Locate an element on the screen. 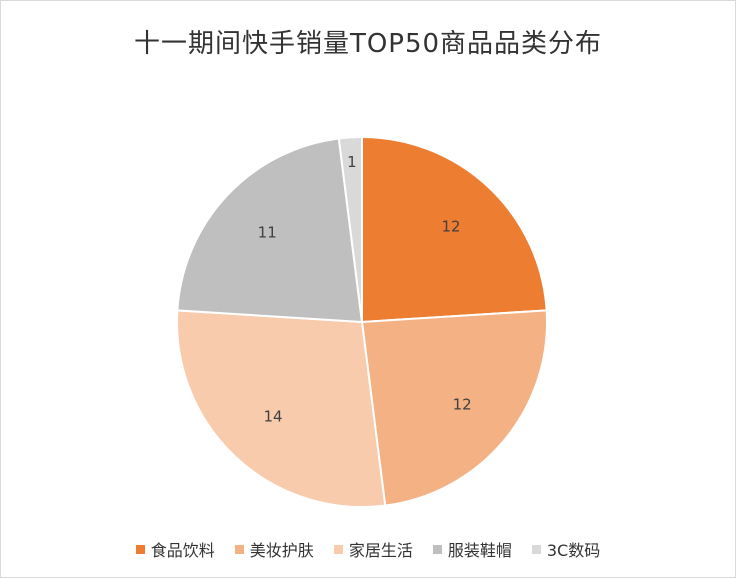 This screenshot has width=736, height=578. legend-label: 食品饮料 is located at coordinates (182, 550).